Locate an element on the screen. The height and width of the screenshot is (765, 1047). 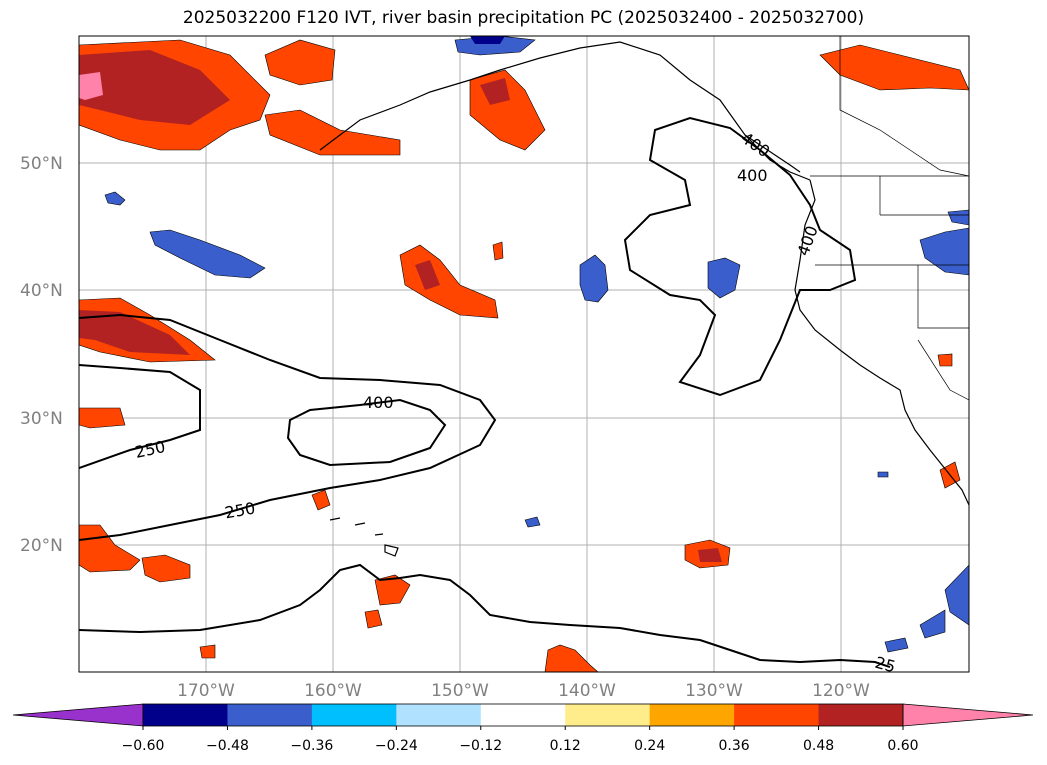
colorbar-tick-label: 0.36 is located at coordinates (734, 746).